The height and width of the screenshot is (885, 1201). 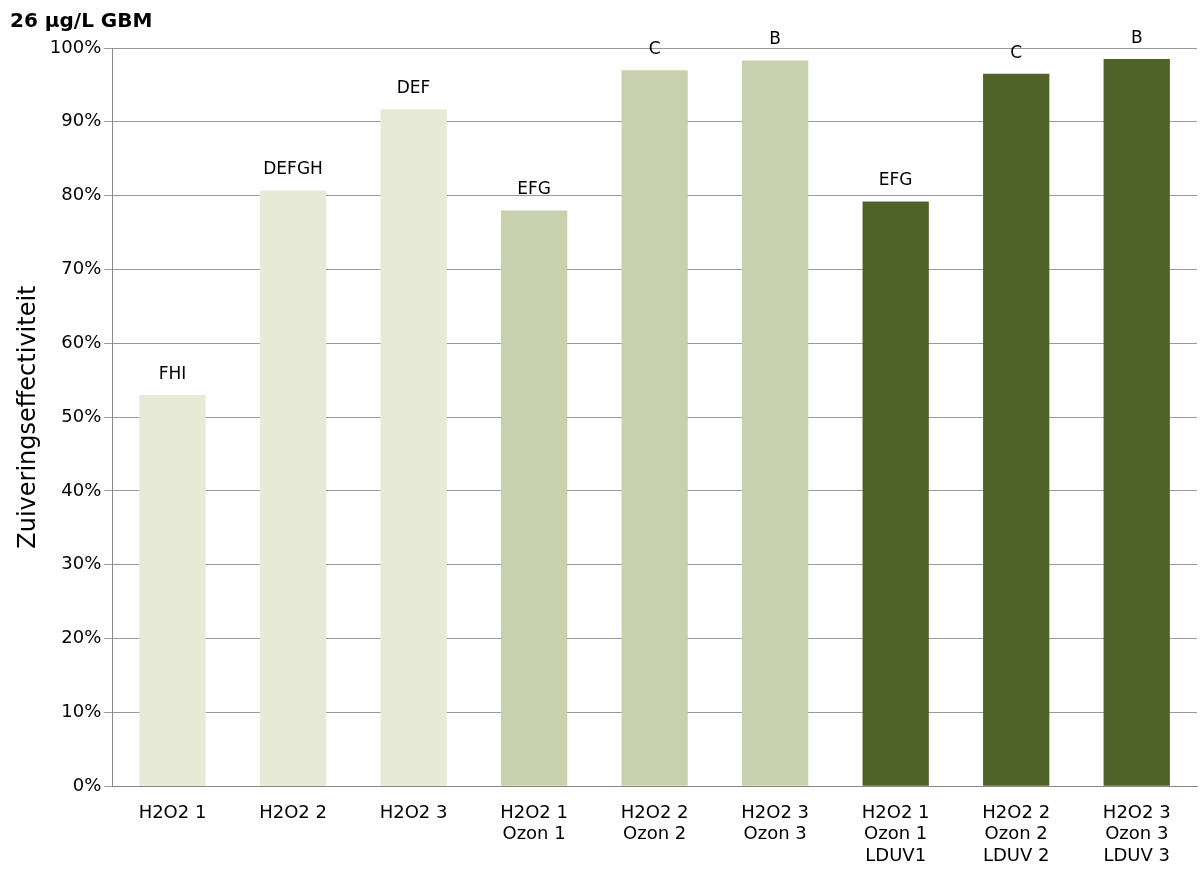 I want to click on y-tick-label: 40%, so click(x=81, y=489).